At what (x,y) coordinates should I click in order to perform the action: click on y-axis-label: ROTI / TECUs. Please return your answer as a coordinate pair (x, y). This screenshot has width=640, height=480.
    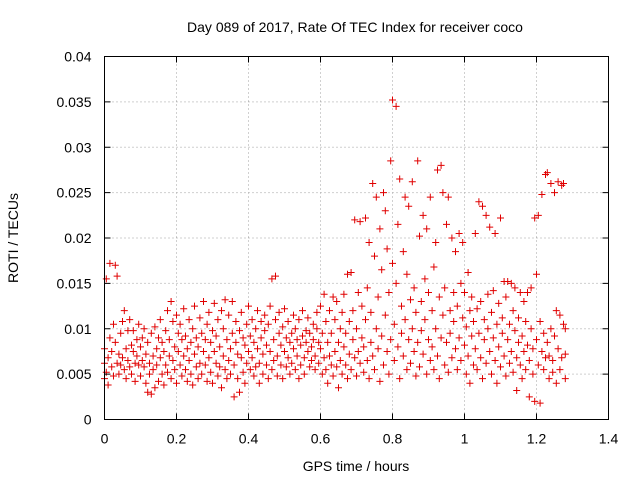
    Looking at the image, I should click on (13, 238).